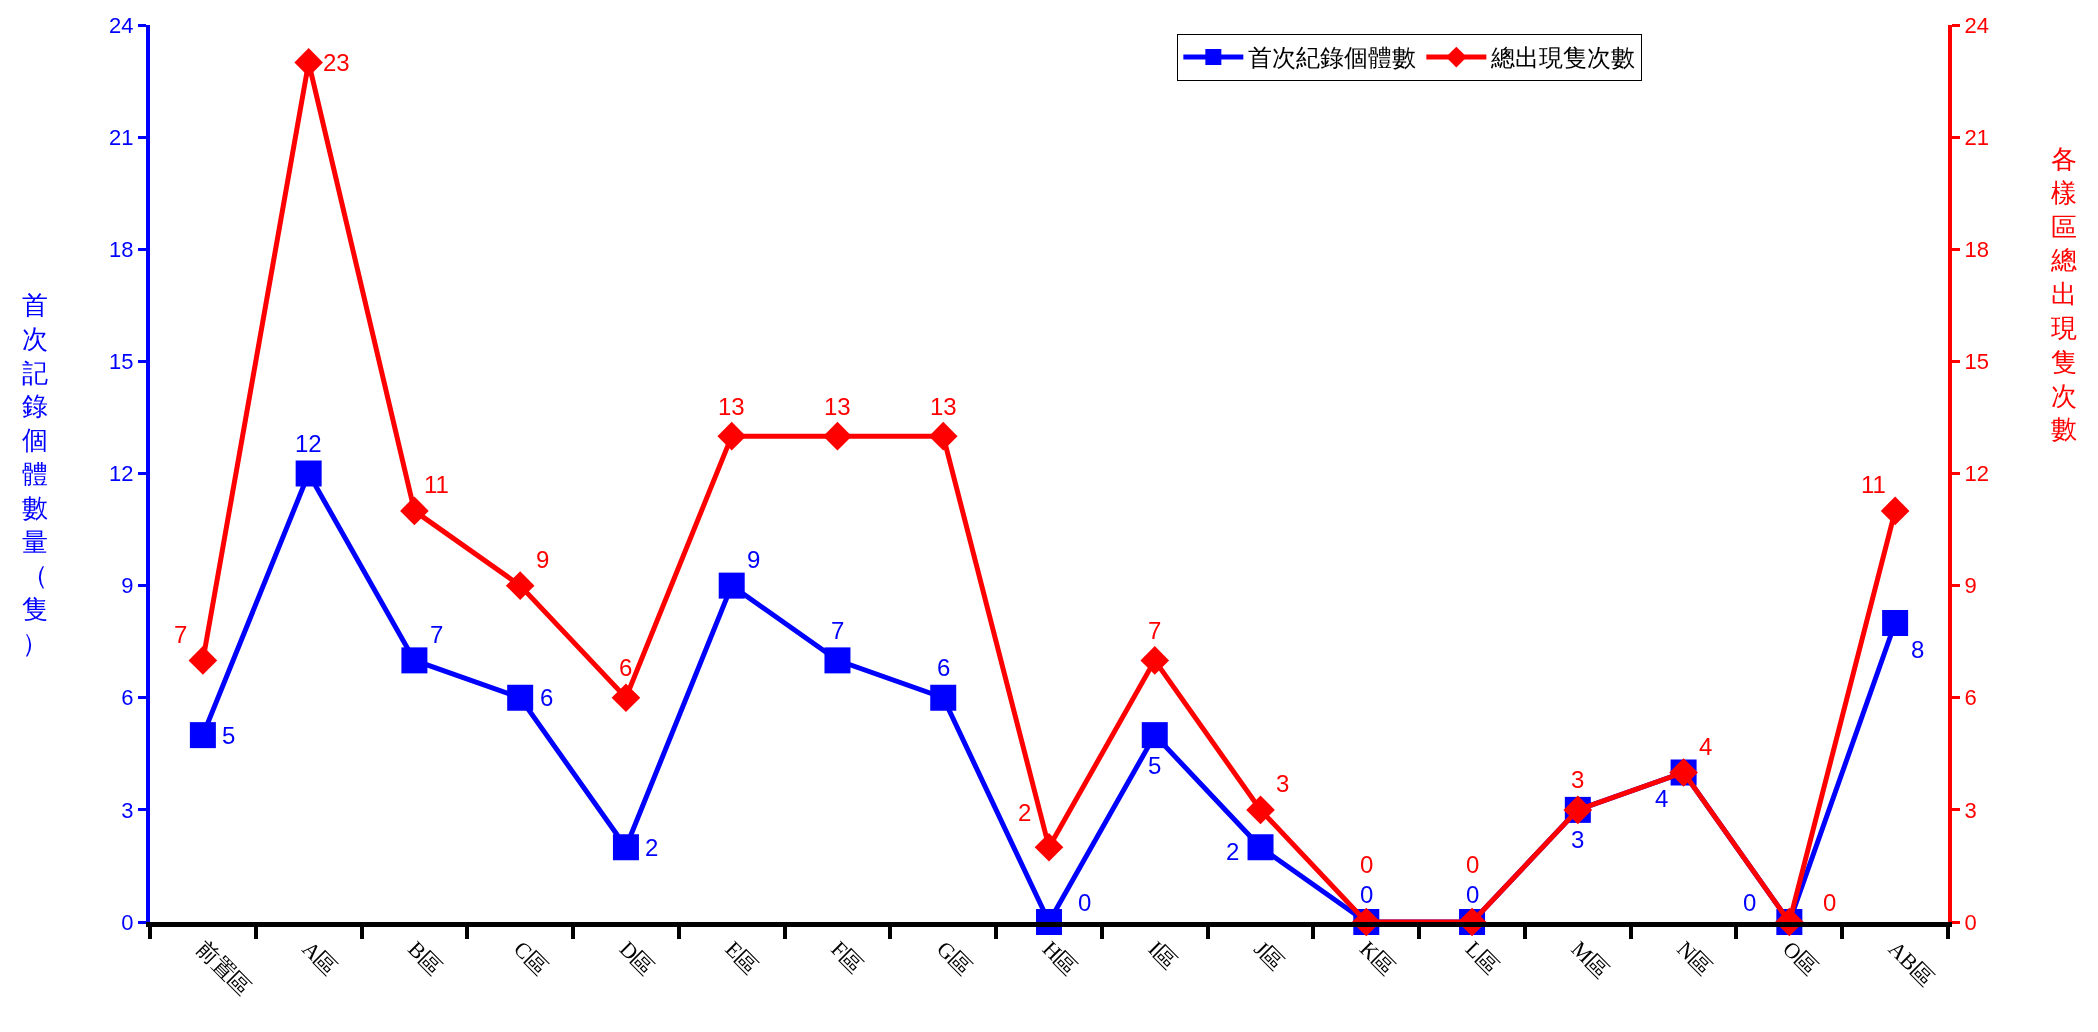 This screenshot has height=1032, width=2098. I want to click on x-tick-label: M區, so click(1590, 960).